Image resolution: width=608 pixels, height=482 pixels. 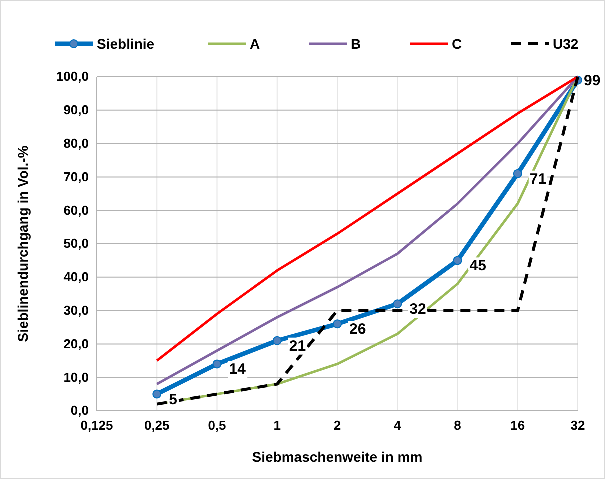 I want to click on data-label: 71, so click(x=538, y=179).